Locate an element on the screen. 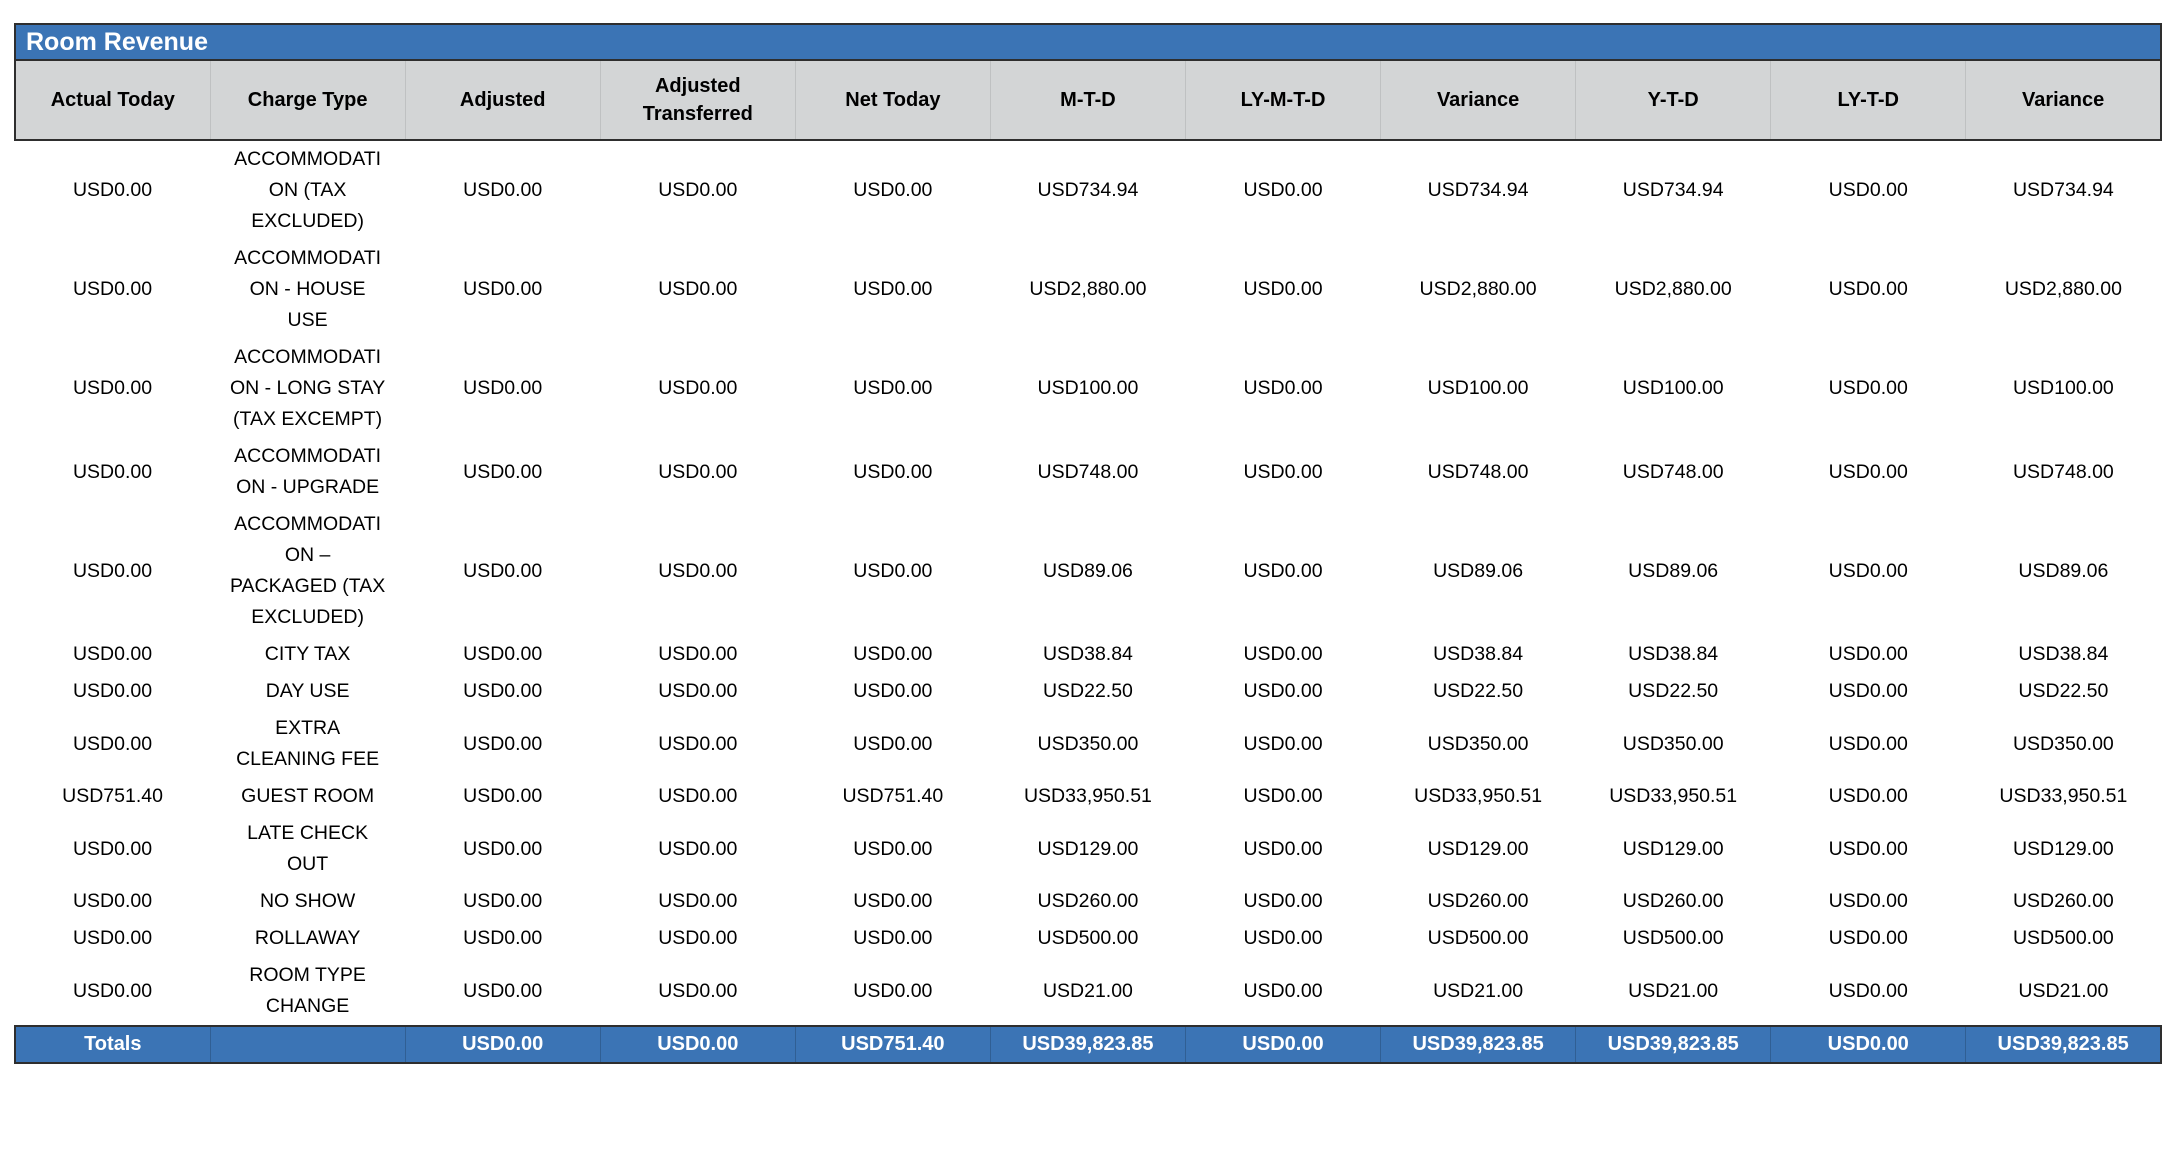 The height and width of the screenshot is (1157, 2176). totals-mtd: USD39,823.85 is located at coordinates (1087, 1044).